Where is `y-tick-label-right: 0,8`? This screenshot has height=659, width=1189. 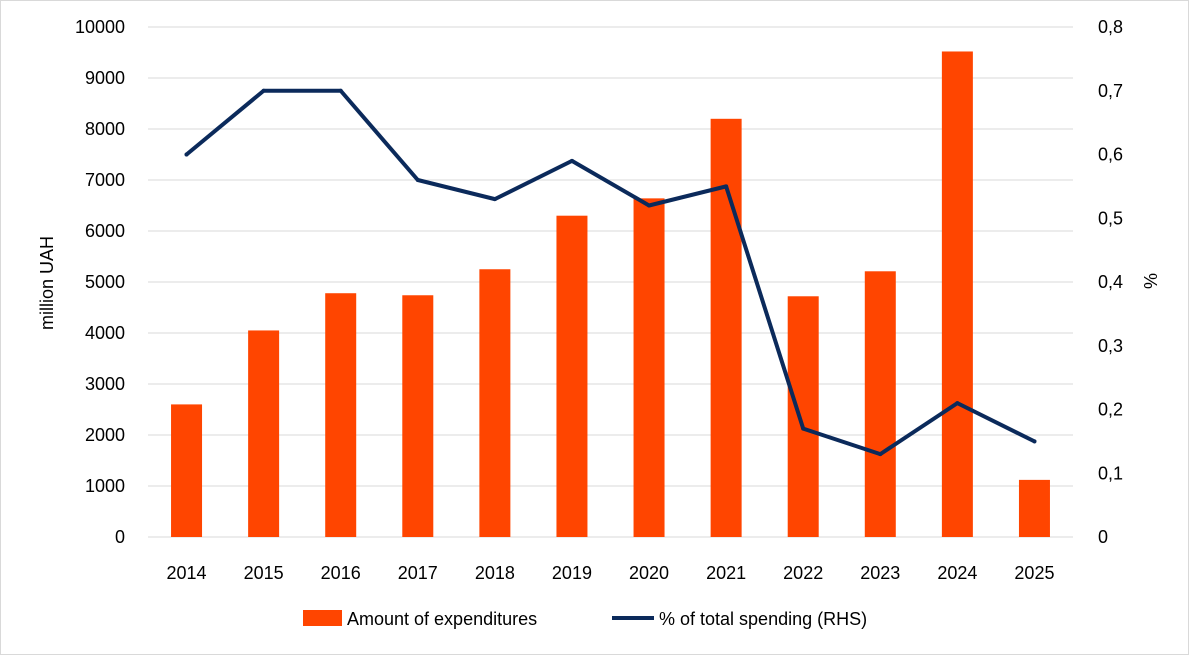 y-tick-label-right: 0,8 is located at coordinates (1110, 27).